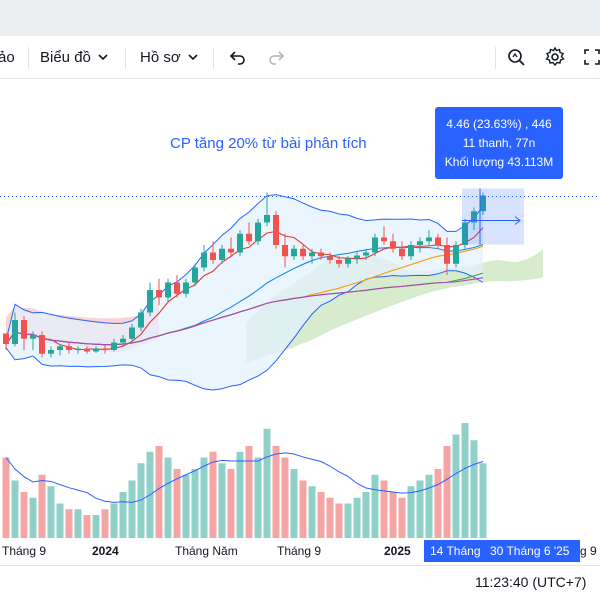  What do you see at coordinates (300, 57) in the screenshot?
I see `chart-toolbar: ảo Biểu đồ Hồ sơ` at bounding box center [300, 57].